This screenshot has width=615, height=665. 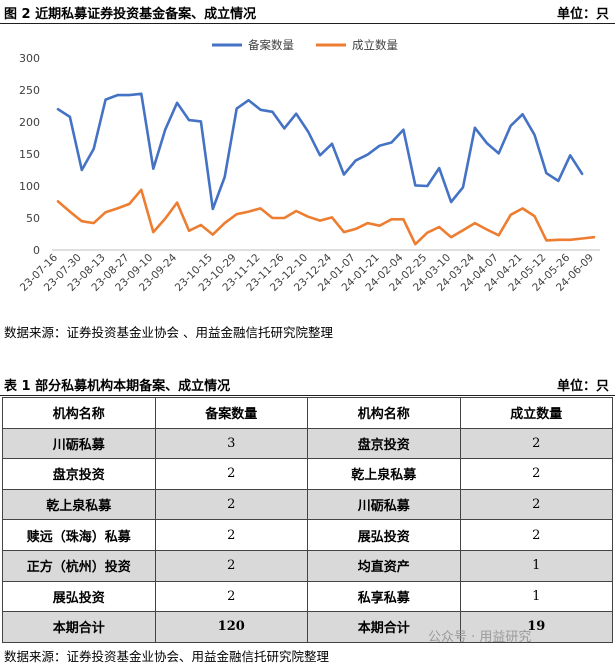 I want to click on filing-count: 3, so click(x=231, y=443).